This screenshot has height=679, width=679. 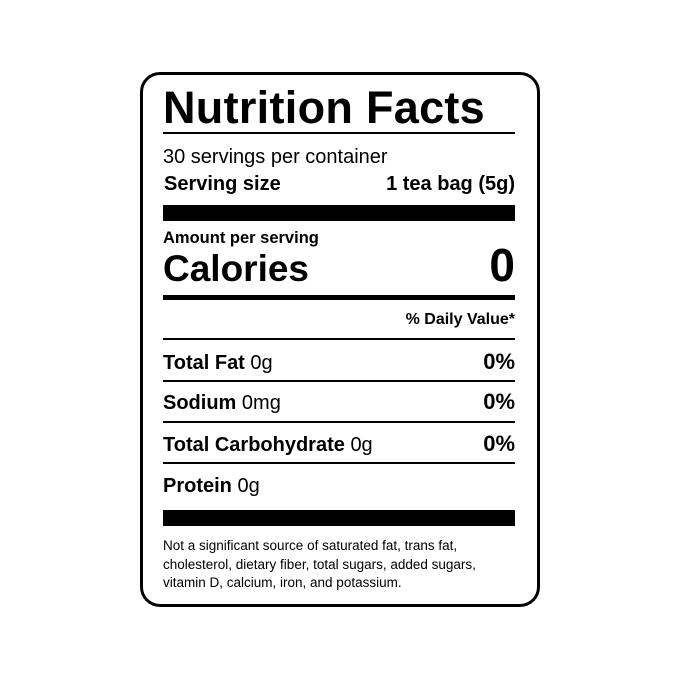 What do you see at coordinates (460, 319) in the screenshot?
I see `daily-value-header: % Daily Value*` at bounding box center [460, 319].